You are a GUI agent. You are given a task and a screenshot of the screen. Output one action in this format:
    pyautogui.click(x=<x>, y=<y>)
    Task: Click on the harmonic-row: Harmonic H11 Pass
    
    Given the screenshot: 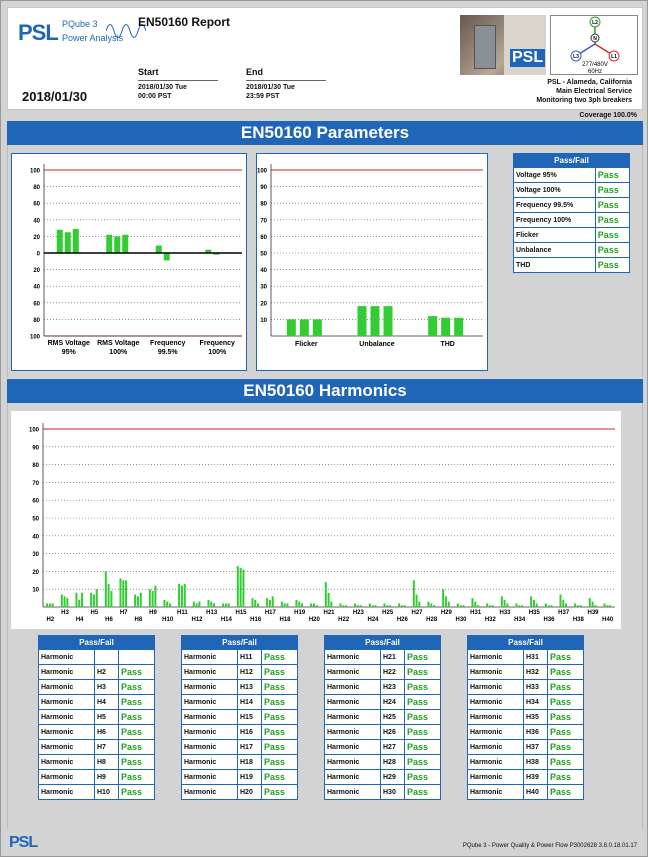 What is the action you would take?
    pyautogui.click(x=239, y=657)
    